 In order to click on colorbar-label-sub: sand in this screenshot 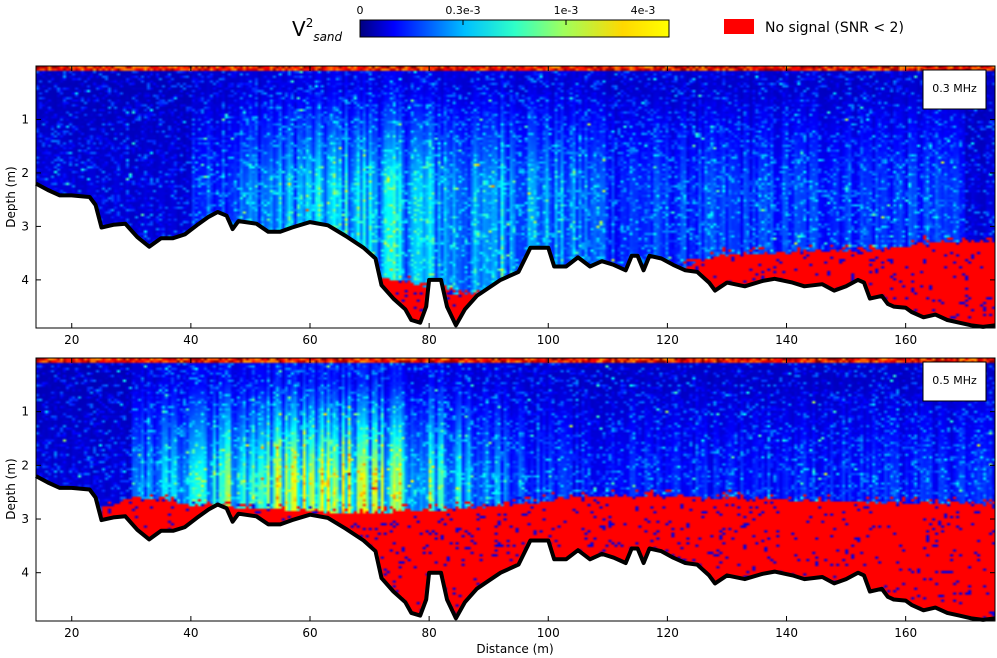, I will do `click(327, 37)`.